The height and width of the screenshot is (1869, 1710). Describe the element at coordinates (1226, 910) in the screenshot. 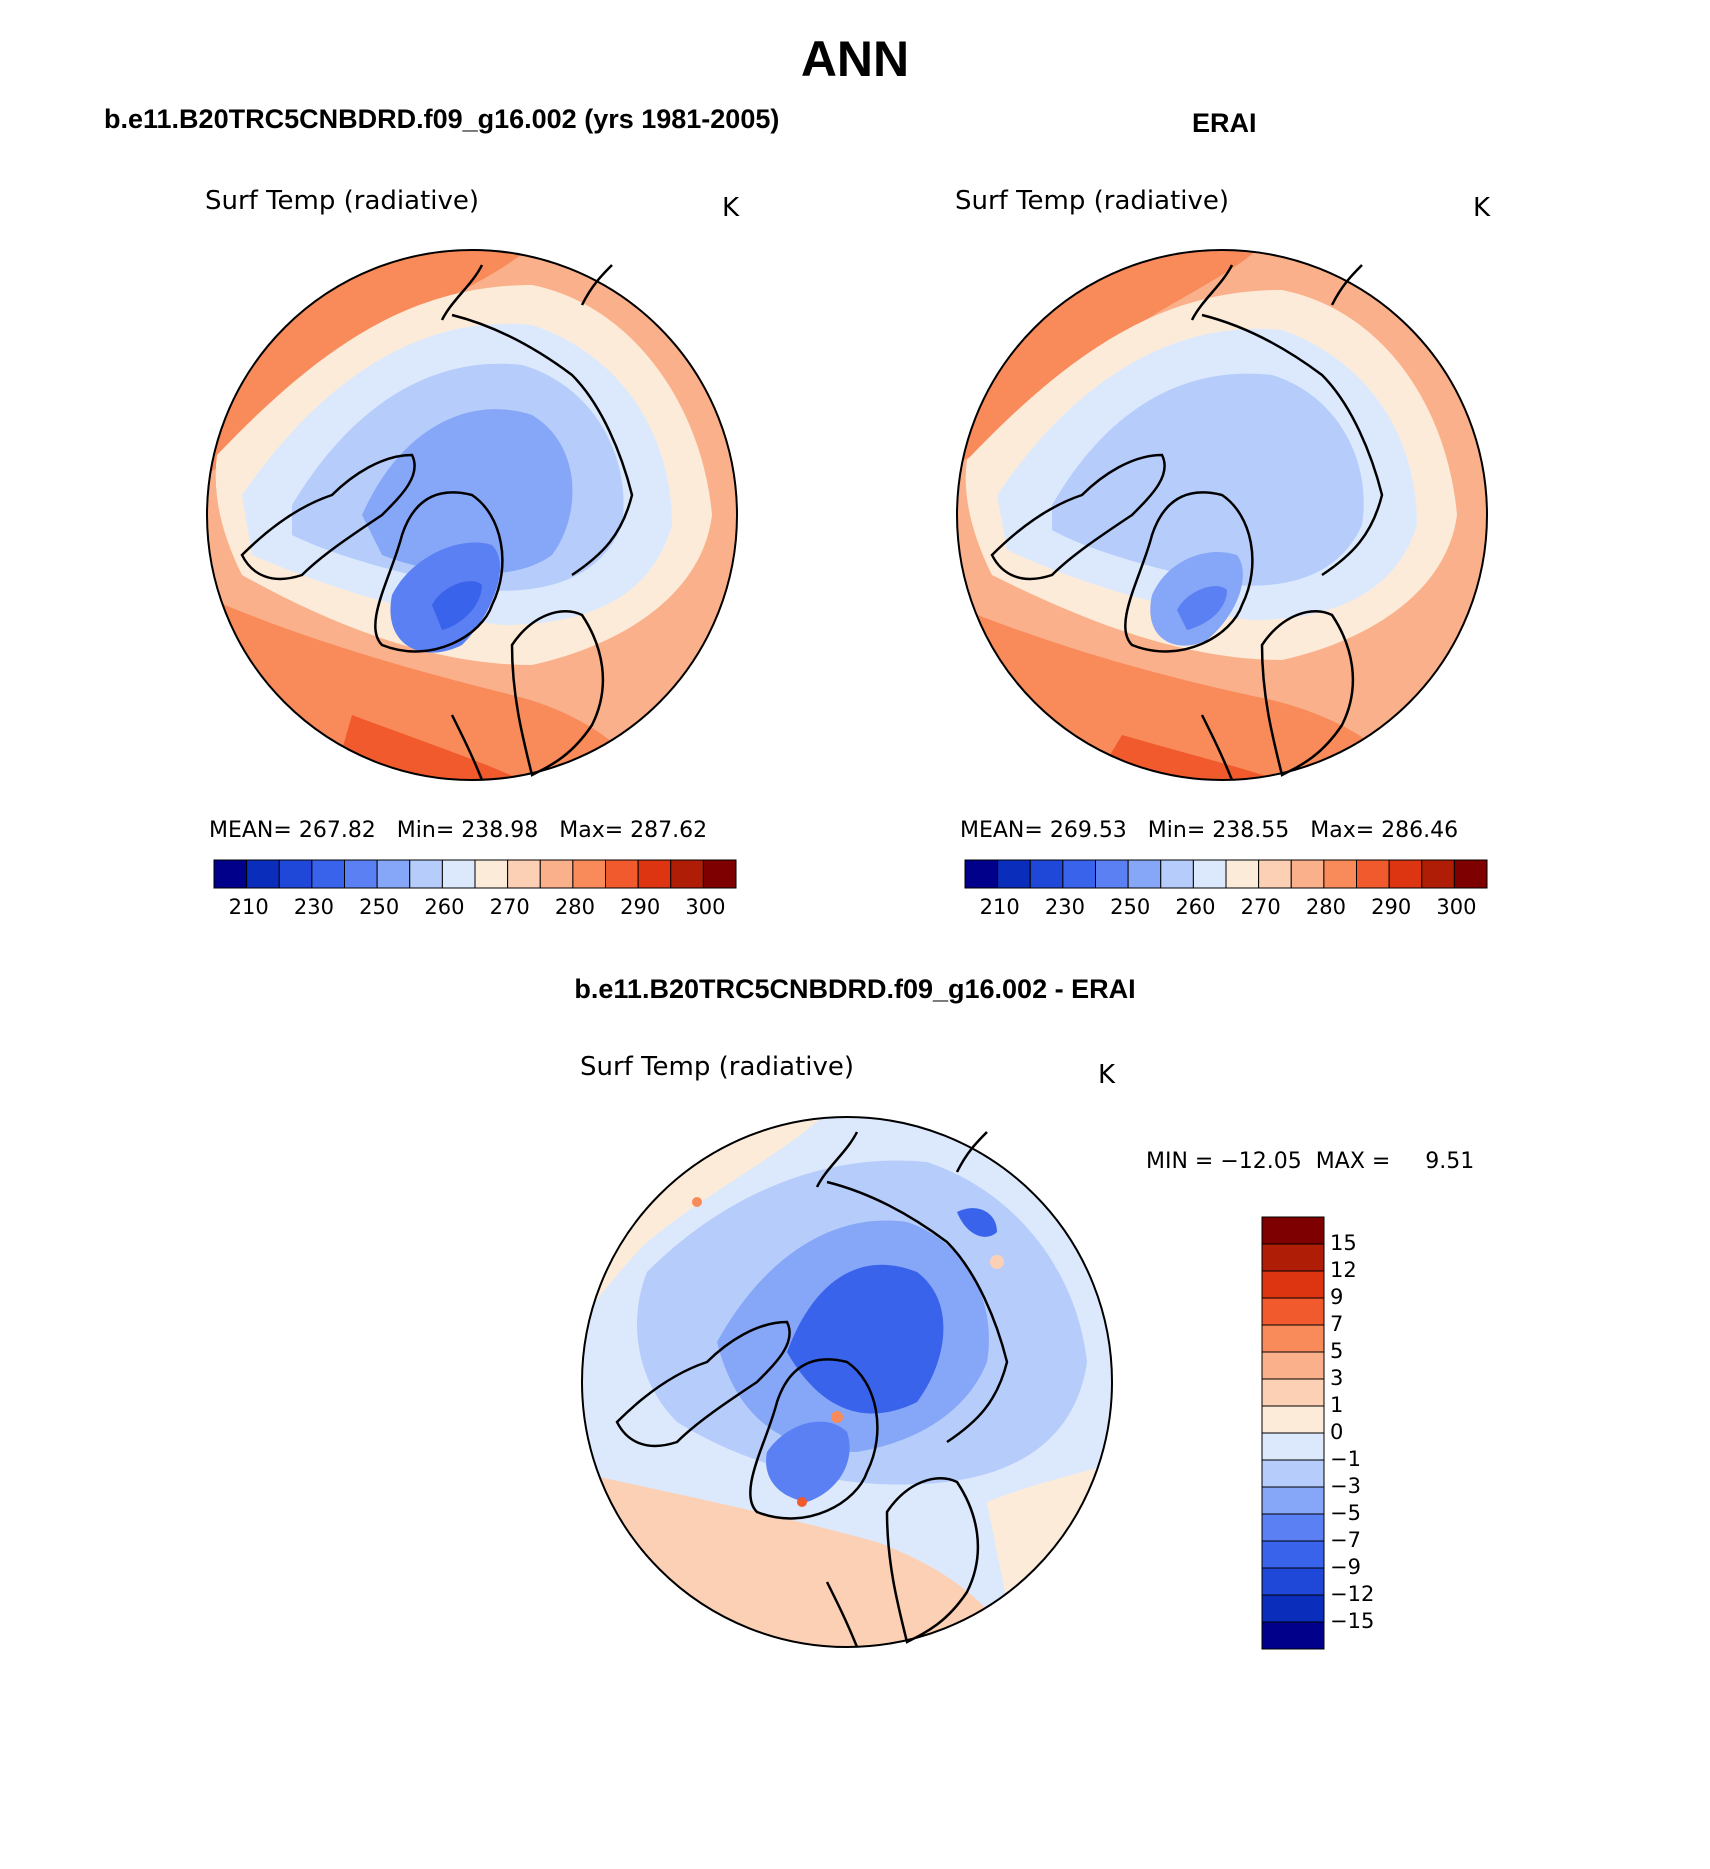

I see `colorbar-obs-labels: 210 230 250 260 270 280 290 300` at that location.